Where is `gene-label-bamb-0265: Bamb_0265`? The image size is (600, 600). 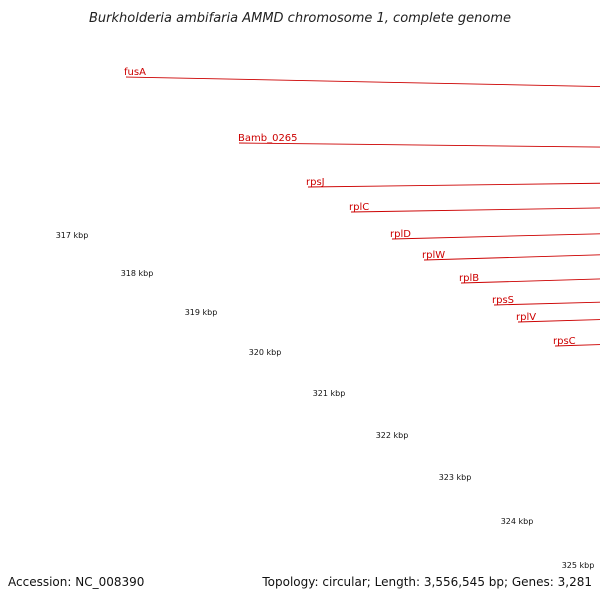
gene-label-bamb-0265: Bamb_0265 is located at coordinates (268, 138).